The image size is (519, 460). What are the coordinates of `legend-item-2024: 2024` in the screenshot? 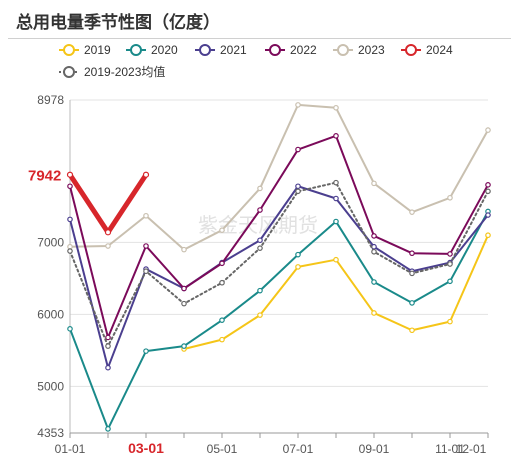 It's located at (426, 50).